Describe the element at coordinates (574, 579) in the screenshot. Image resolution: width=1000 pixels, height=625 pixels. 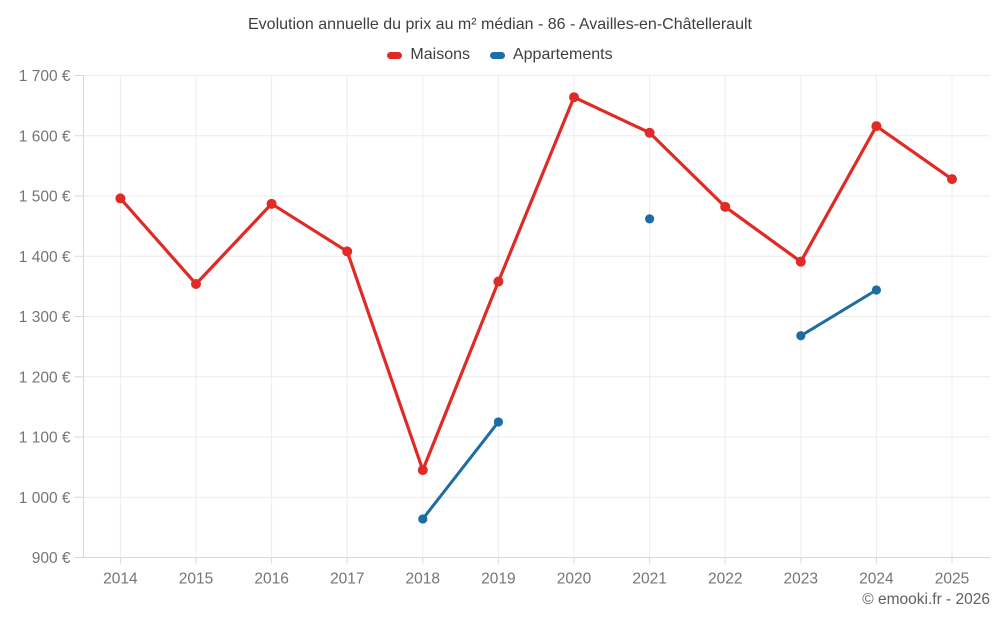
I see `x-tick-label: 2020` at that location.